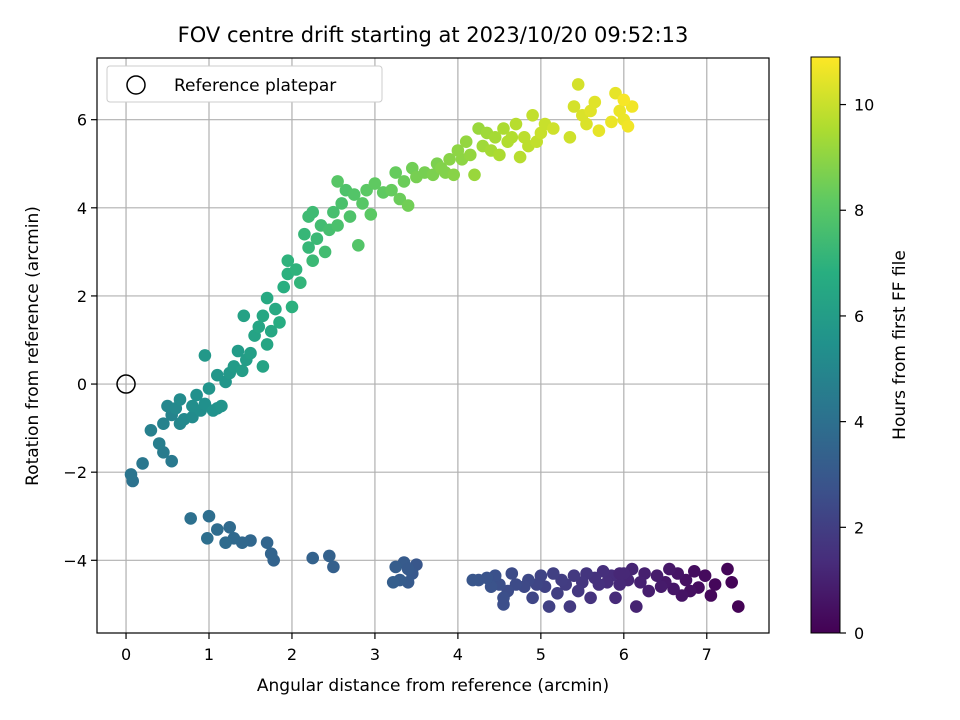 The height and width of the screenshot is (720, 960). Describe the element at coordinates (859, 633) in the screenshot. I see `colorbar-tick-label: 0` at that location.